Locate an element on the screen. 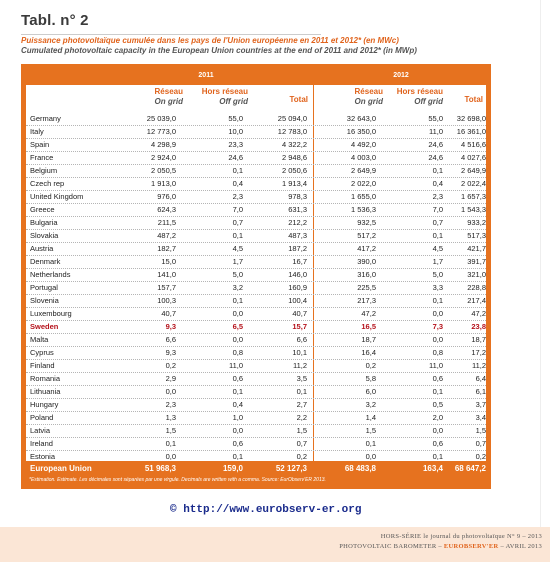 This screenshot has width=550, height=562. table-row: Latvia 1,5 0,0 1,5 1,5 0,0 1,5 is located at coordinates (256, 431).